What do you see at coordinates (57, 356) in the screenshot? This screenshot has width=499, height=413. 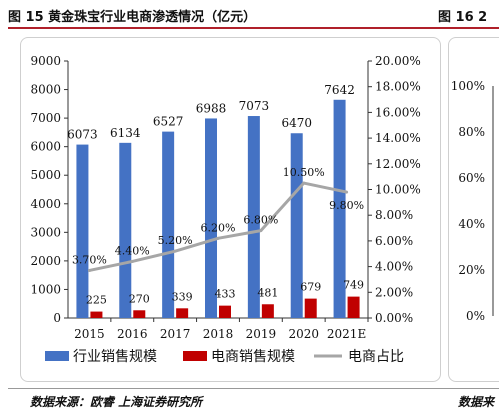 I see `legend-swatch-industry-sales` at bounding box center [57, 356].